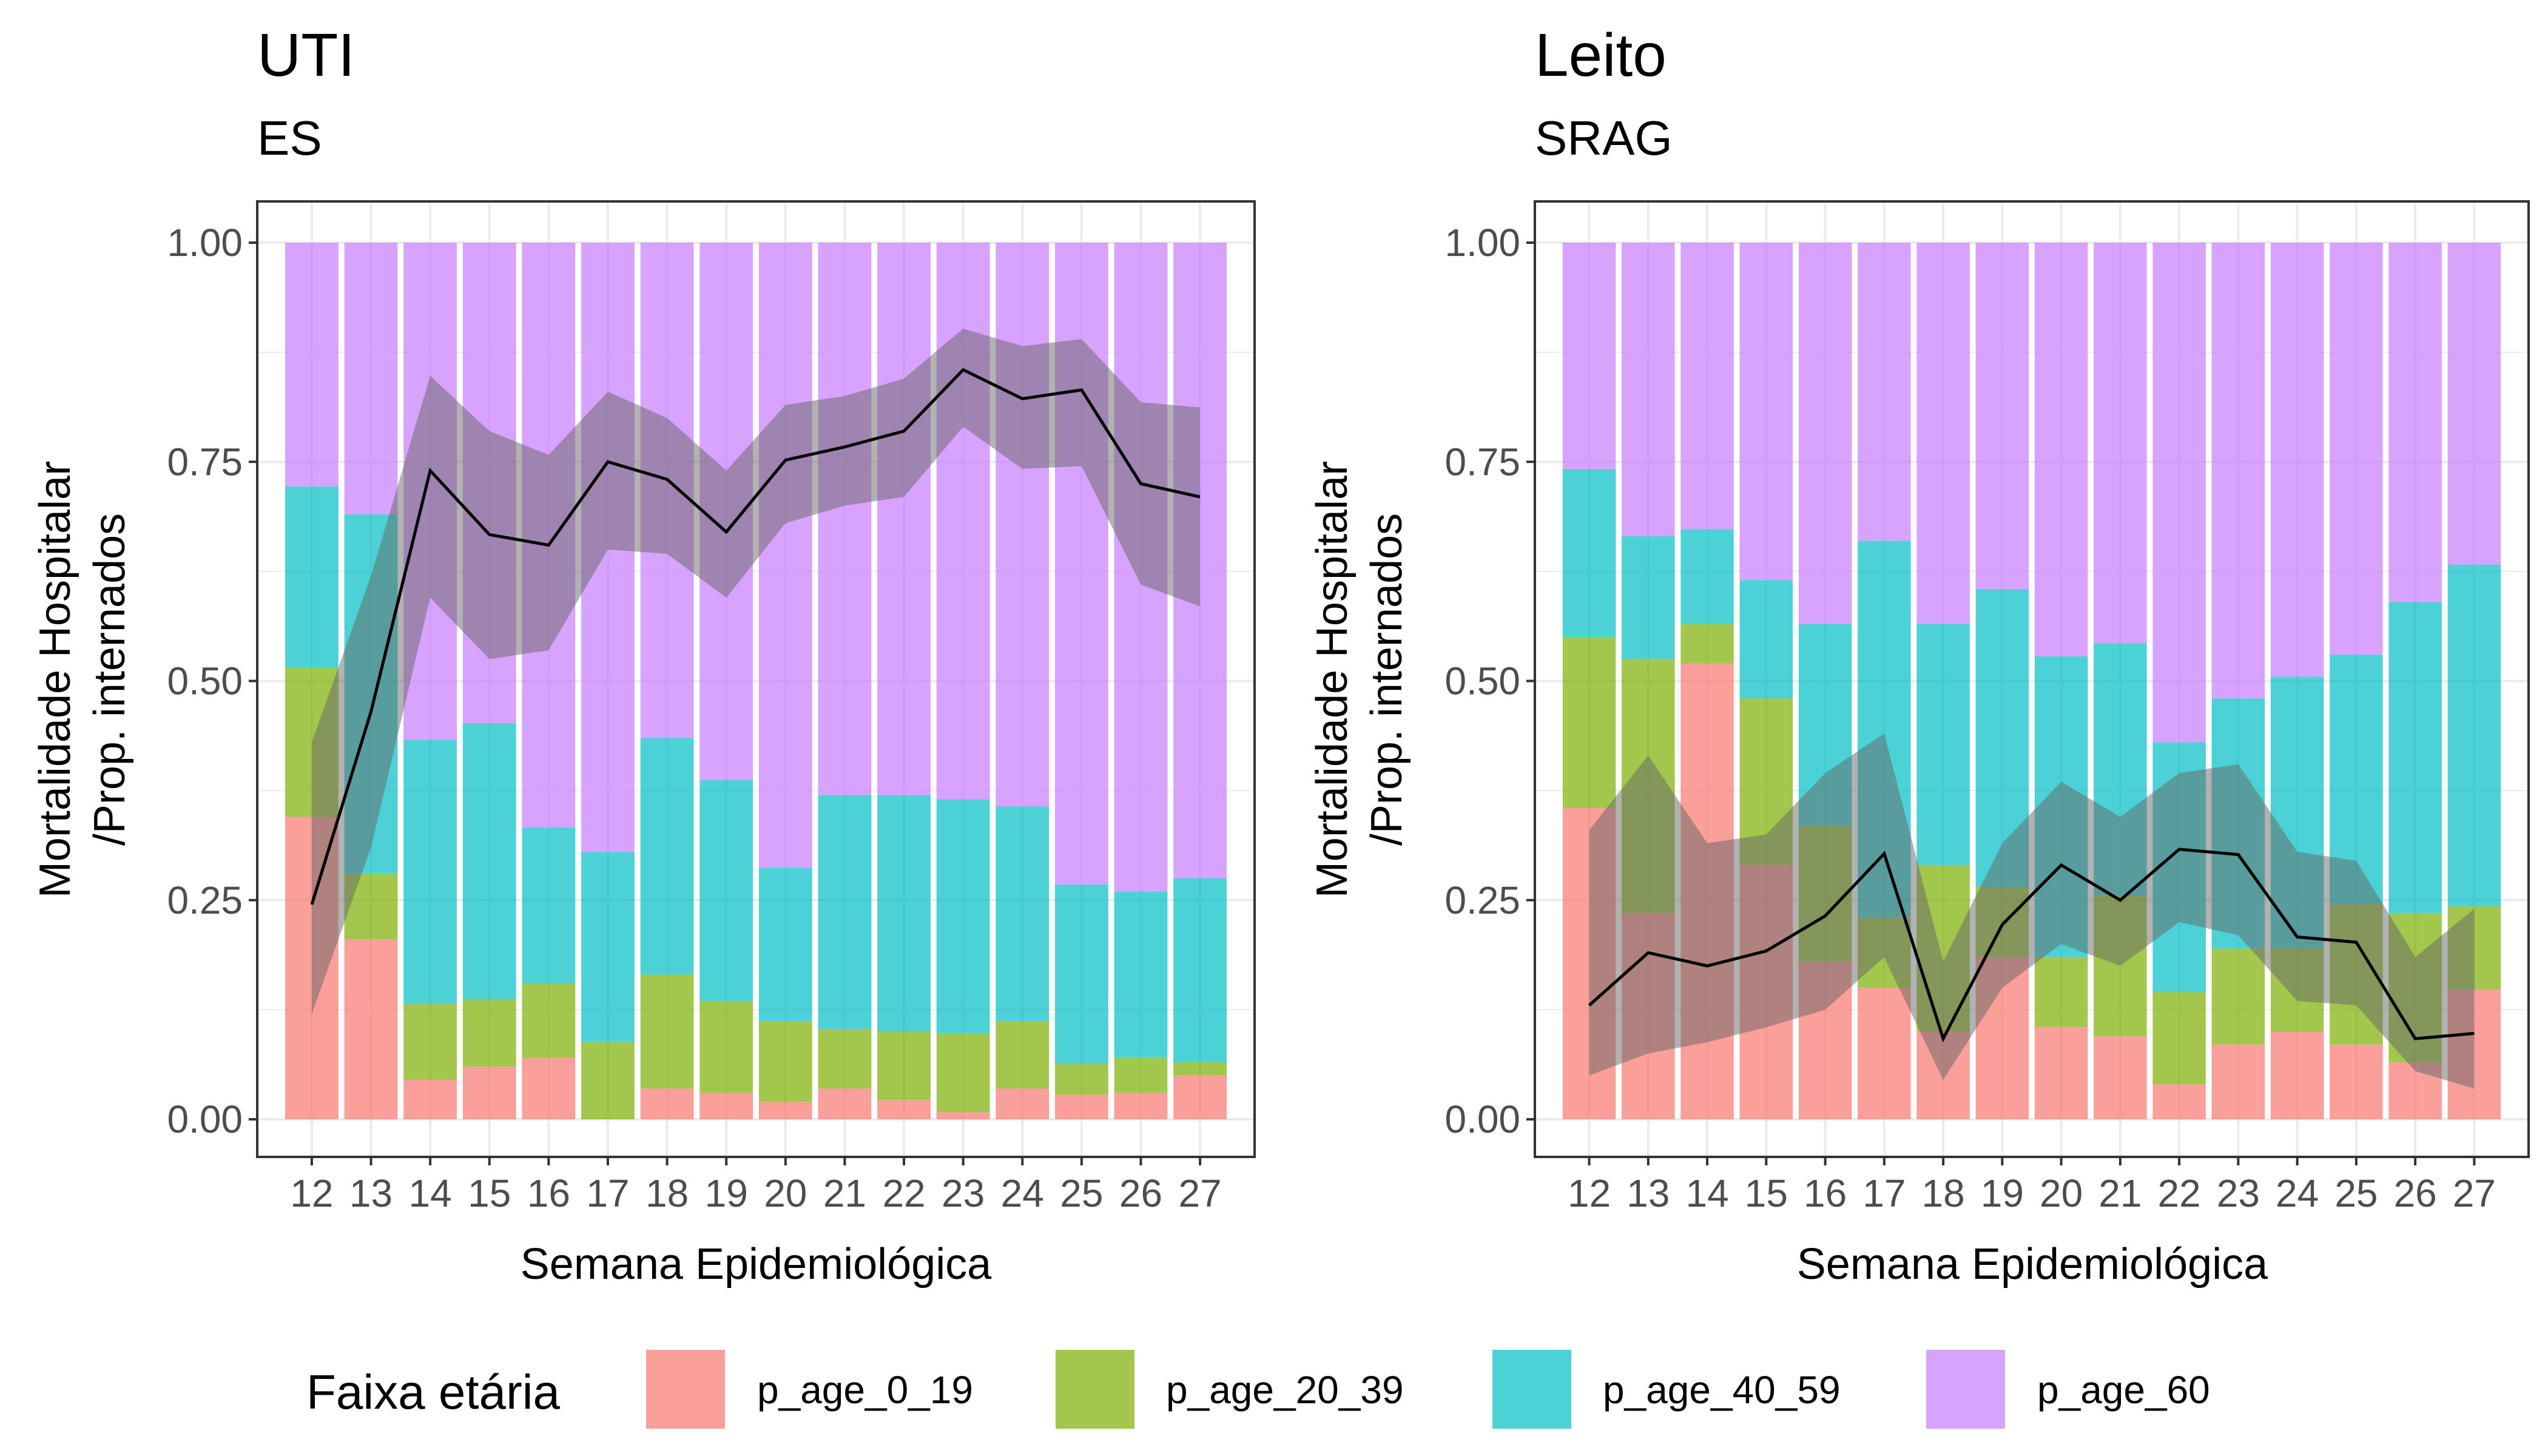  What do you see at coordinates (1604, 138) in the screenshot?
I see `panel-subtitle: SRAG` at bounding box center [1604, 138].